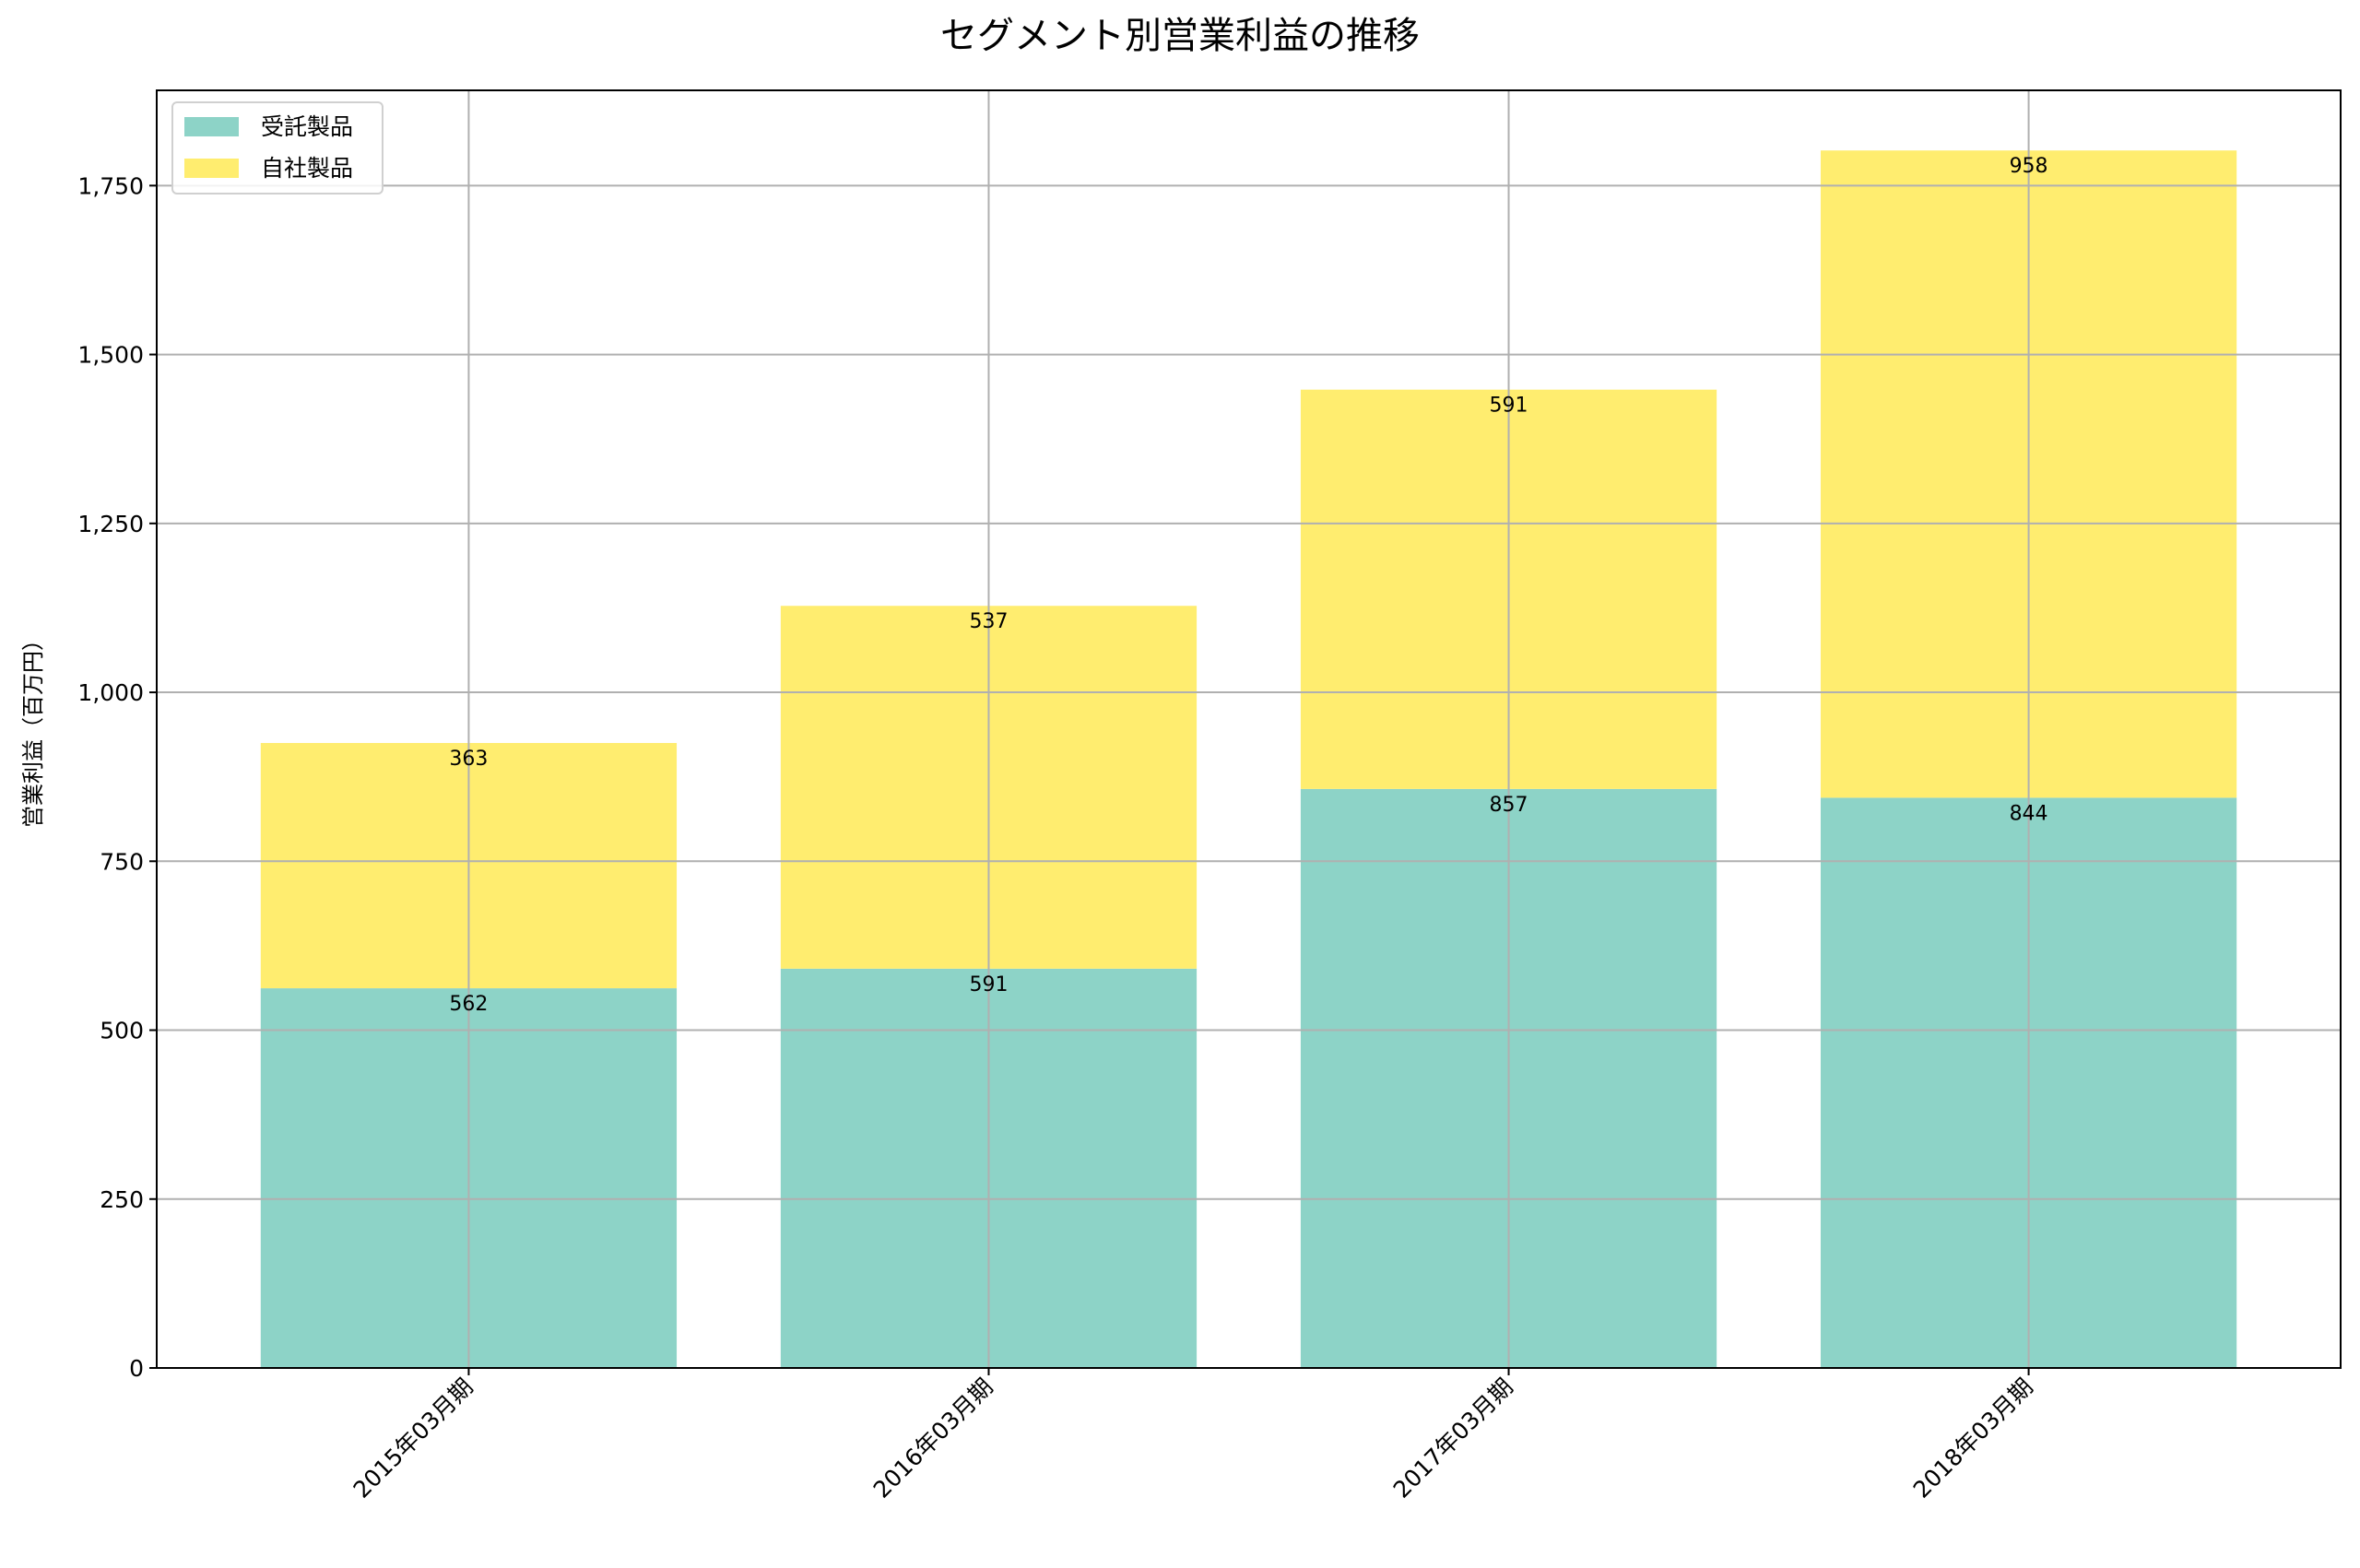 This screenshot has height=1568, width=2360. Describe the element at coordinates (988, 621) in the screenshot. I see `data-label: 537` at that location.